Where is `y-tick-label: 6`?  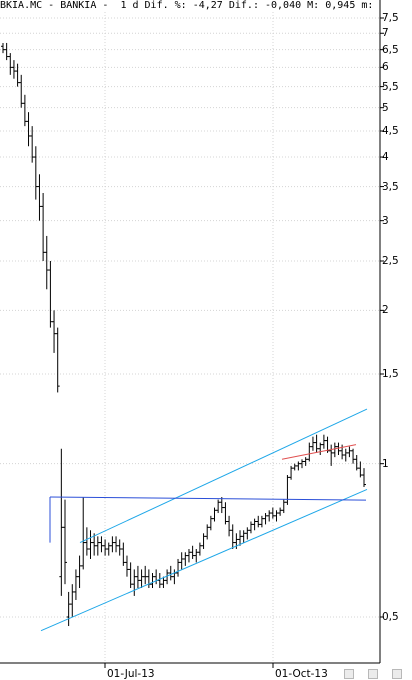 y-tick-label: 6 is located at coordinates (385, 67).